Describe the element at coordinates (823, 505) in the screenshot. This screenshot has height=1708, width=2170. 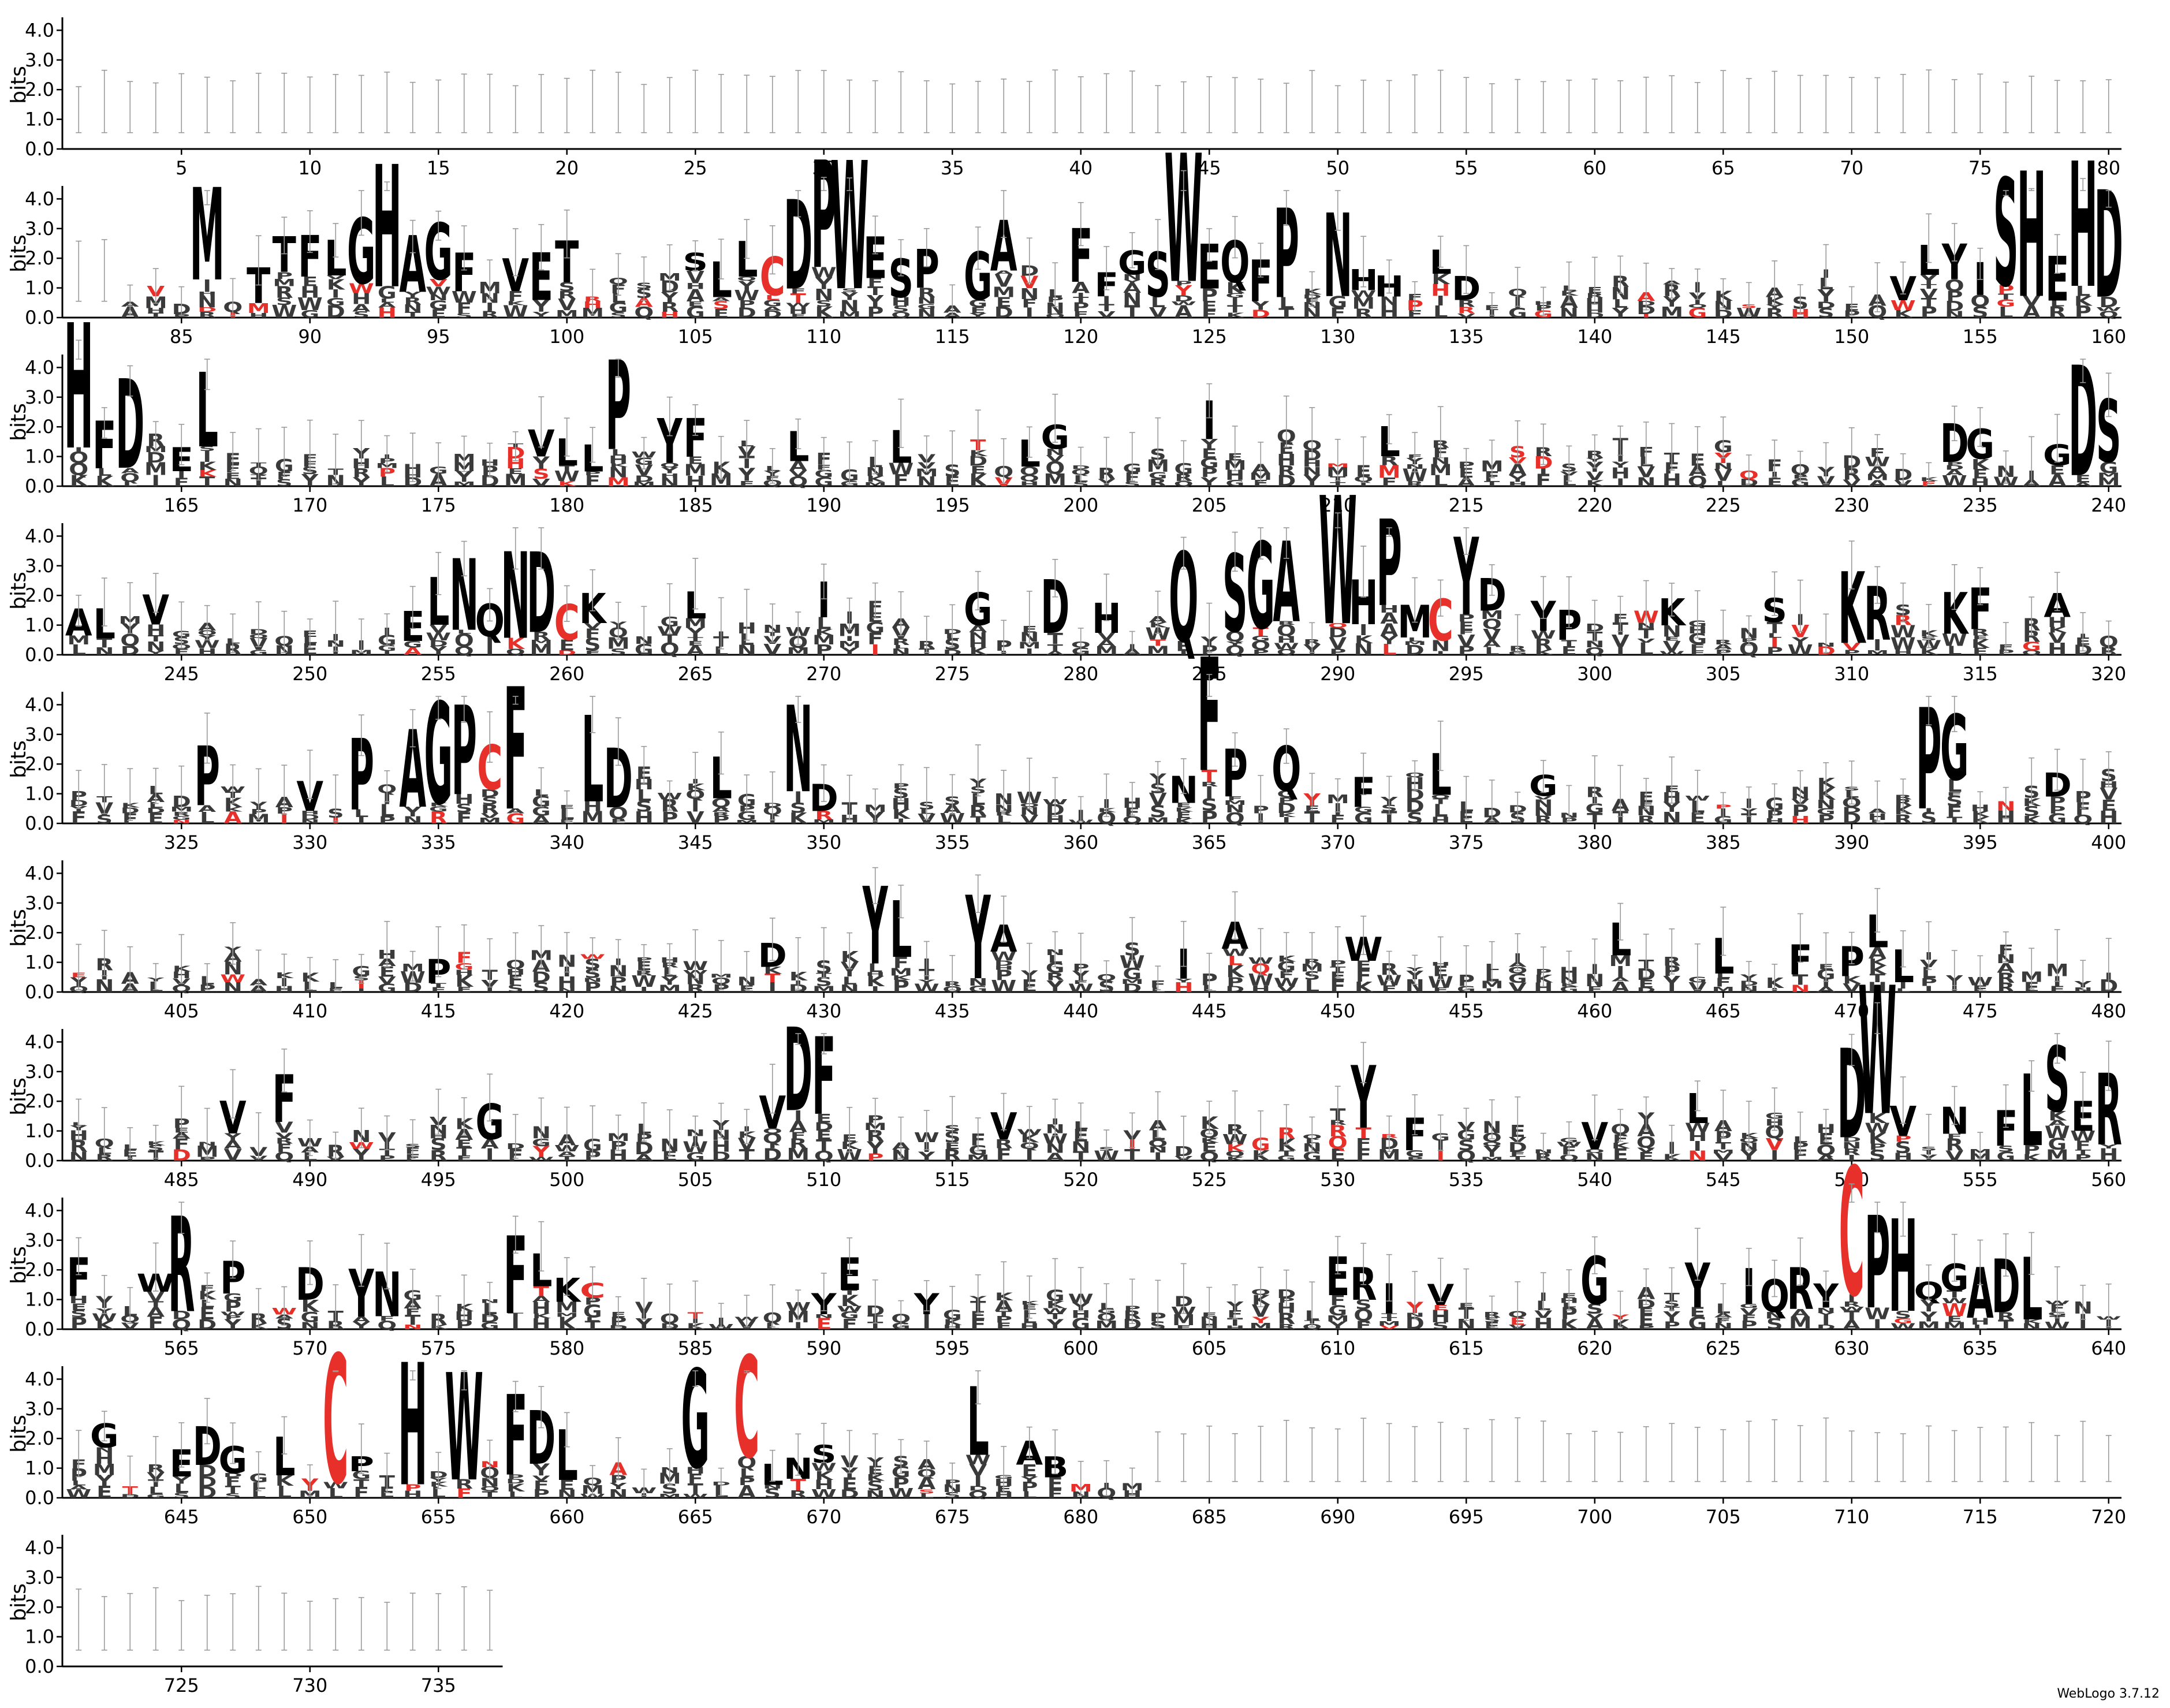
I see `x-tick-label: 190` at that location.